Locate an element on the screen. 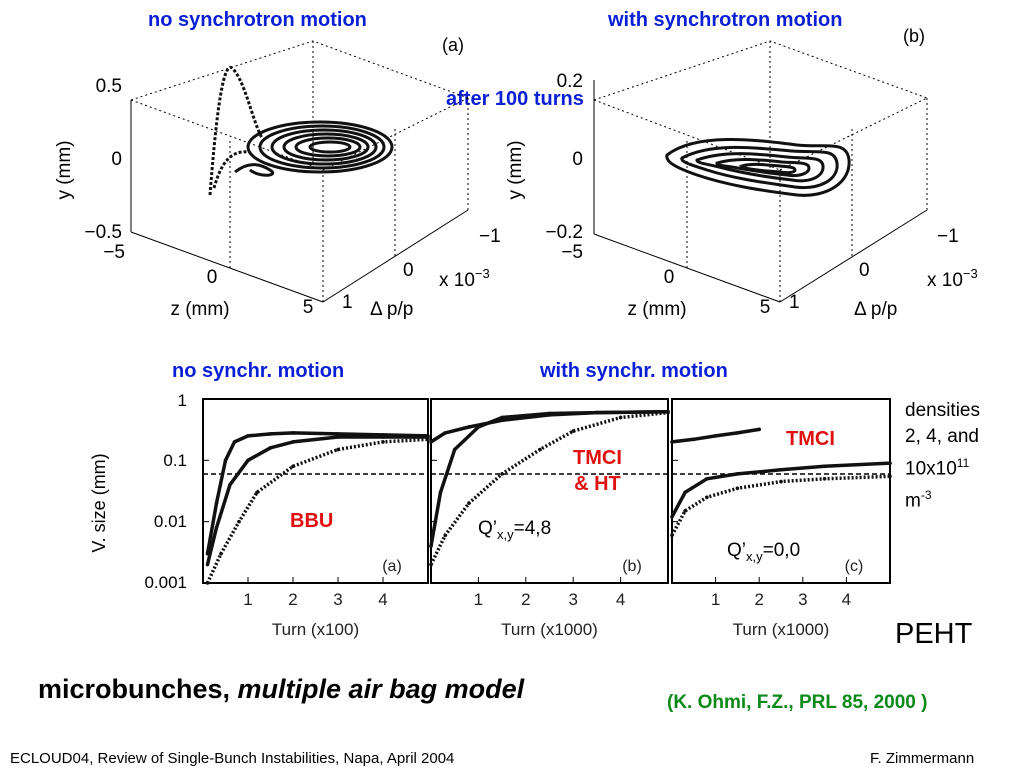 The image size is (1024, 768). plot3d-b-panel-label: (b) is located at coordinates (914, 36).